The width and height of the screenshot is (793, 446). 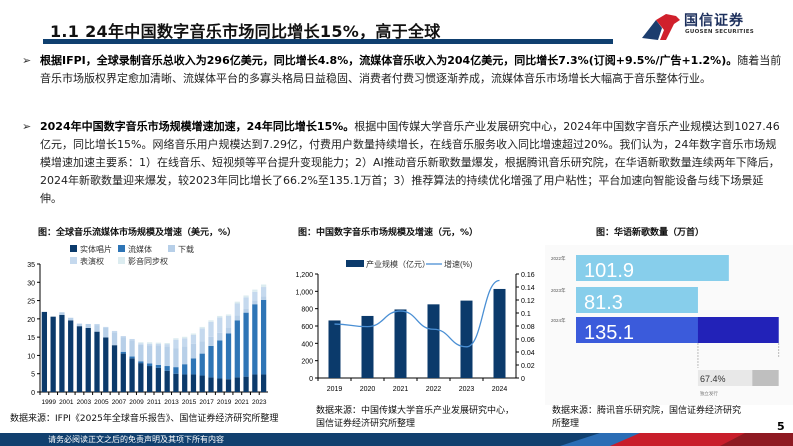 I want to click on svg-text: 135.1, so click(x=609, y=333).